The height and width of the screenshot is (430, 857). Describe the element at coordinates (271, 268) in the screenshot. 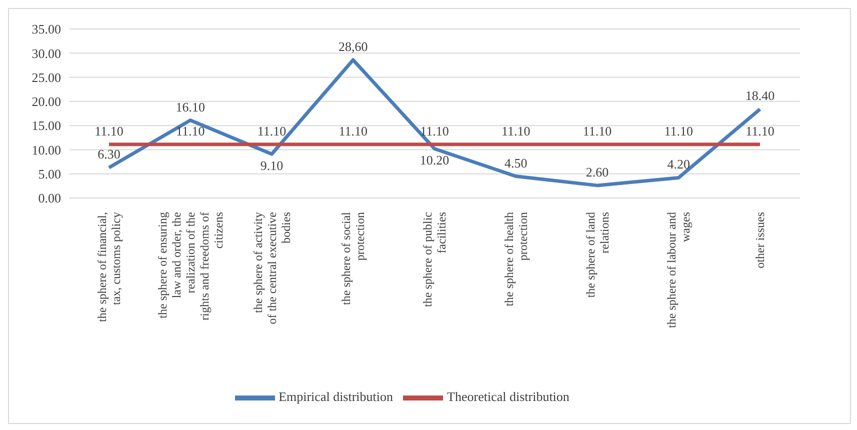

I see `x-tick-label: the sphere of activity of the central executive bodies` at that location.